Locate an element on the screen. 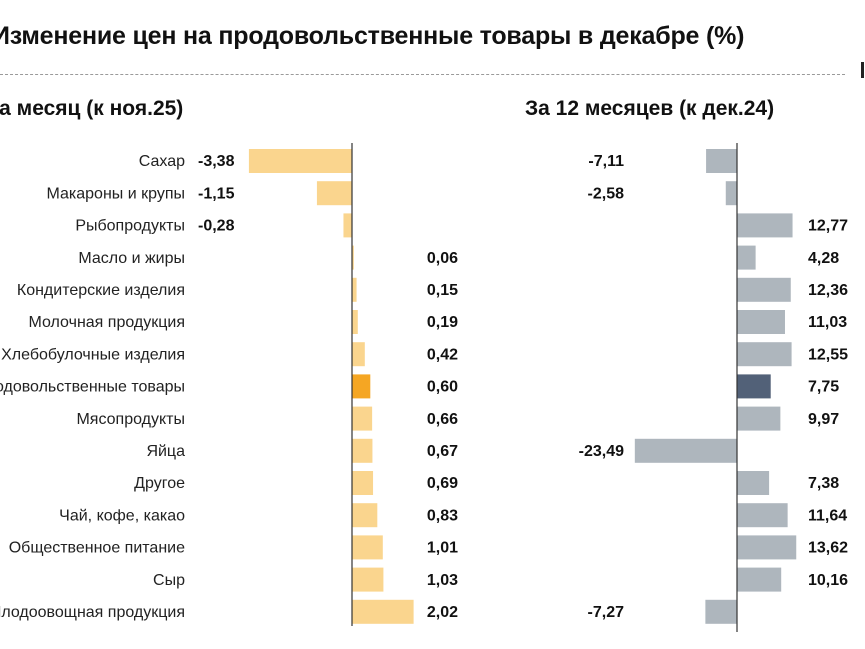 Image resolution: width=865 pixels, height=649 pixels. year-value-label: 7,38 is located at coordinates (823, 483).